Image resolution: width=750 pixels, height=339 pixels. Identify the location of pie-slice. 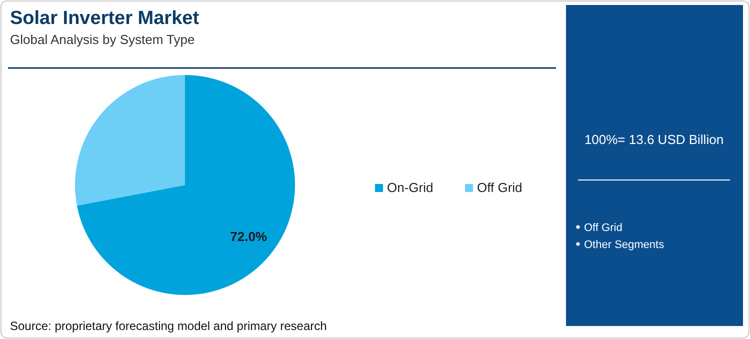
(130, 140).